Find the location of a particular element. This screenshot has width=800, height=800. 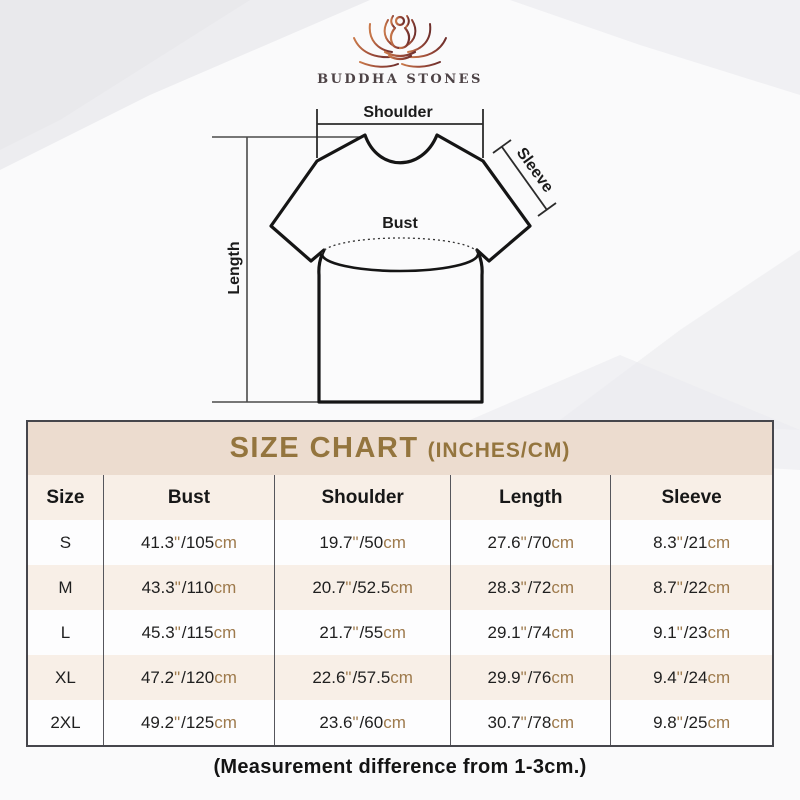

cm-value: 72 is located at coordinates (542, 587).